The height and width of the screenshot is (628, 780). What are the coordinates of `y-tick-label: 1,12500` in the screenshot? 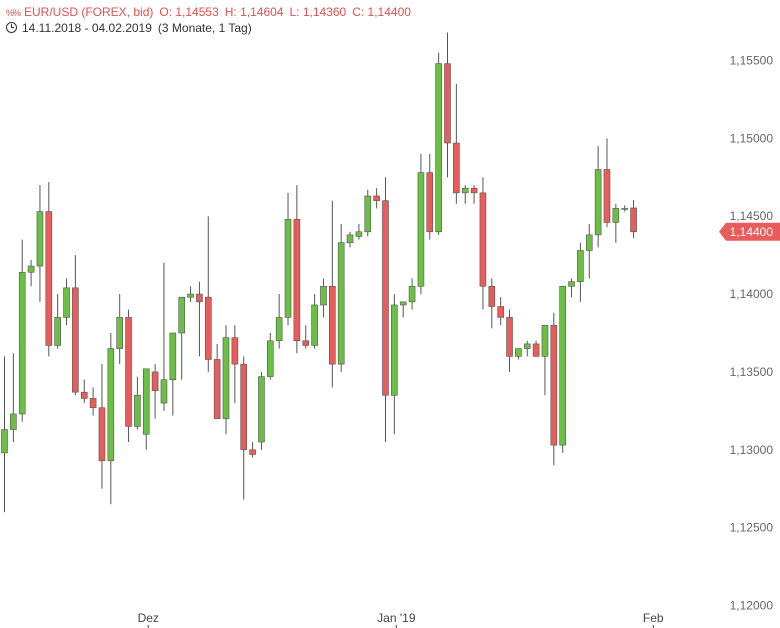 It's located at (752, 528).